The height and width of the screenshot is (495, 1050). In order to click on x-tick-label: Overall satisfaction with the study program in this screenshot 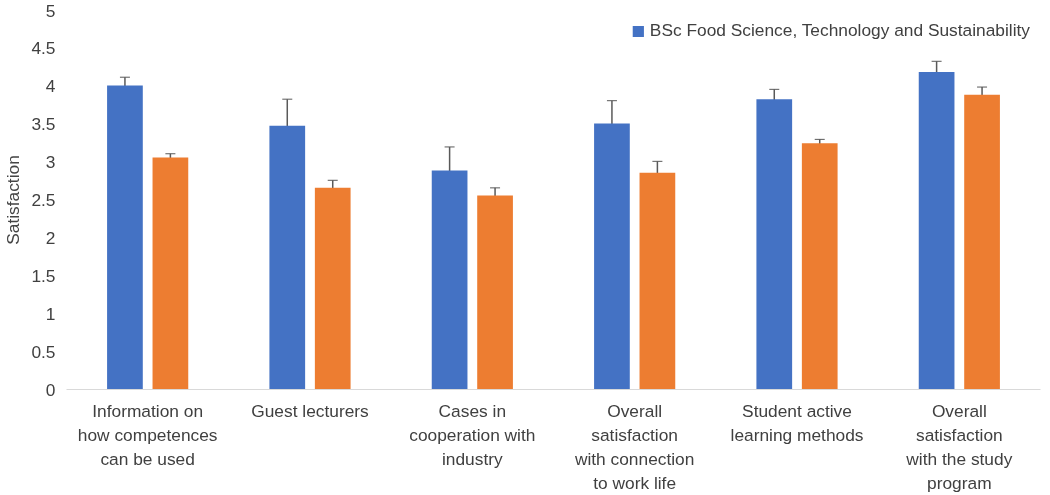, I will do `click(959, 446)`.